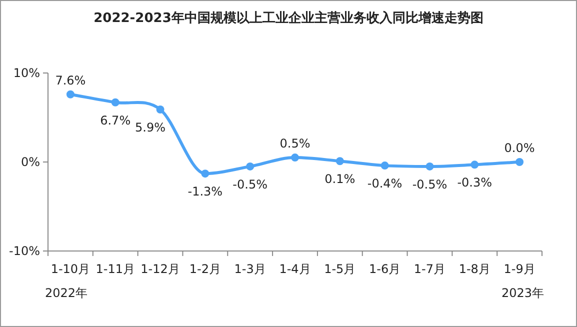 The image size is (577, 327). Describe the element at coordinates (430, 269) in the screenshot. I see `x-tick-label: 1-7月` at that location.